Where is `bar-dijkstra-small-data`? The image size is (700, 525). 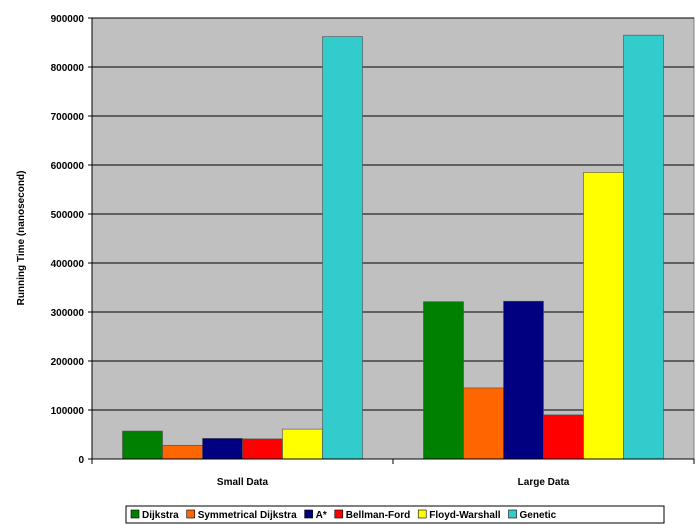
bar-dijkstra-small-data is located at coordinates (142, 445).